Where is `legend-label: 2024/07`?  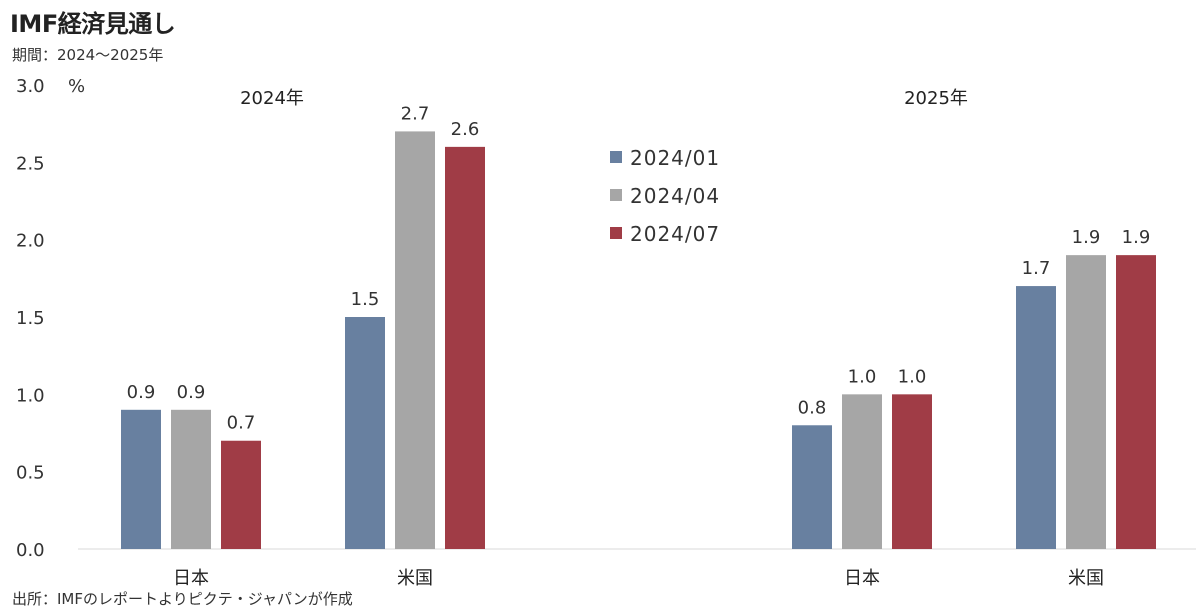 legend-label: 2024/07 is located at coordinates (675, 234).